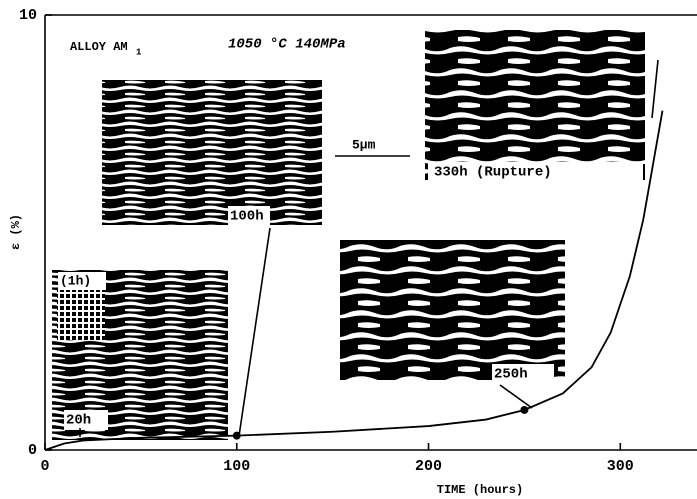 Image resolution: width=697 pixels, height=499 pixels. I want to click on x-tick-label: 300, so click(620, 466).